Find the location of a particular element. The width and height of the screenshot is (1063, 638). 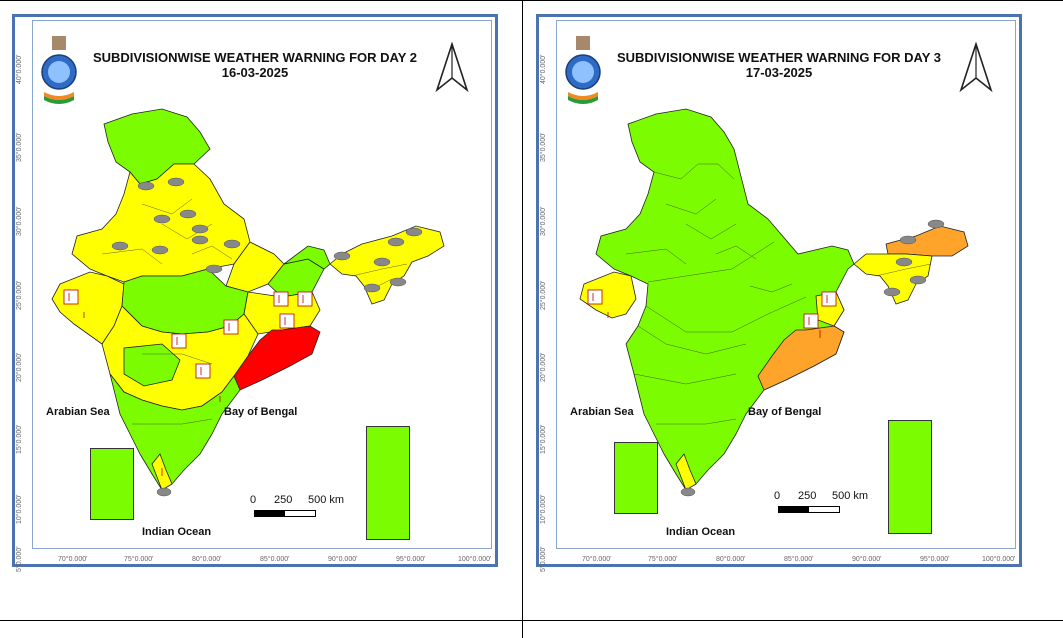

region-arunachal-pradesh is located at coordinates (927, 241).